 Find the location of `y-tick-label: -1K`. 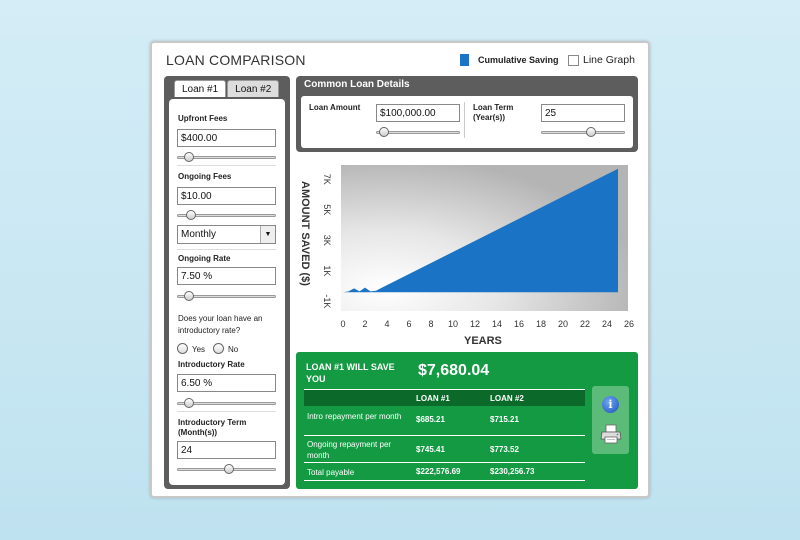

y-tick-label: -1K is located at coordinates (327, 301).